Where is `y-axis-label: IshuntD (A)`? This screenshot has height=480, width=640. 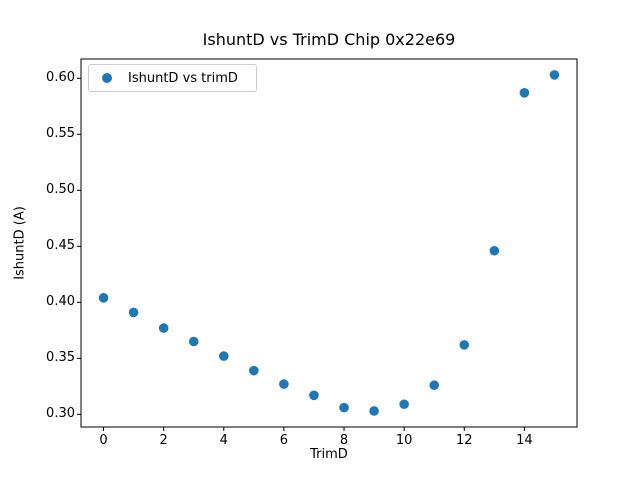 y-axis-label: IshuntD (A) is located at coordinates (20, 243).